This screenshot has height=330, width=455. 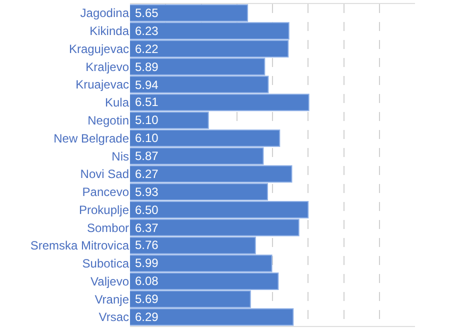 I want to click on data-label: 6.23, so click(x=147, y=31).